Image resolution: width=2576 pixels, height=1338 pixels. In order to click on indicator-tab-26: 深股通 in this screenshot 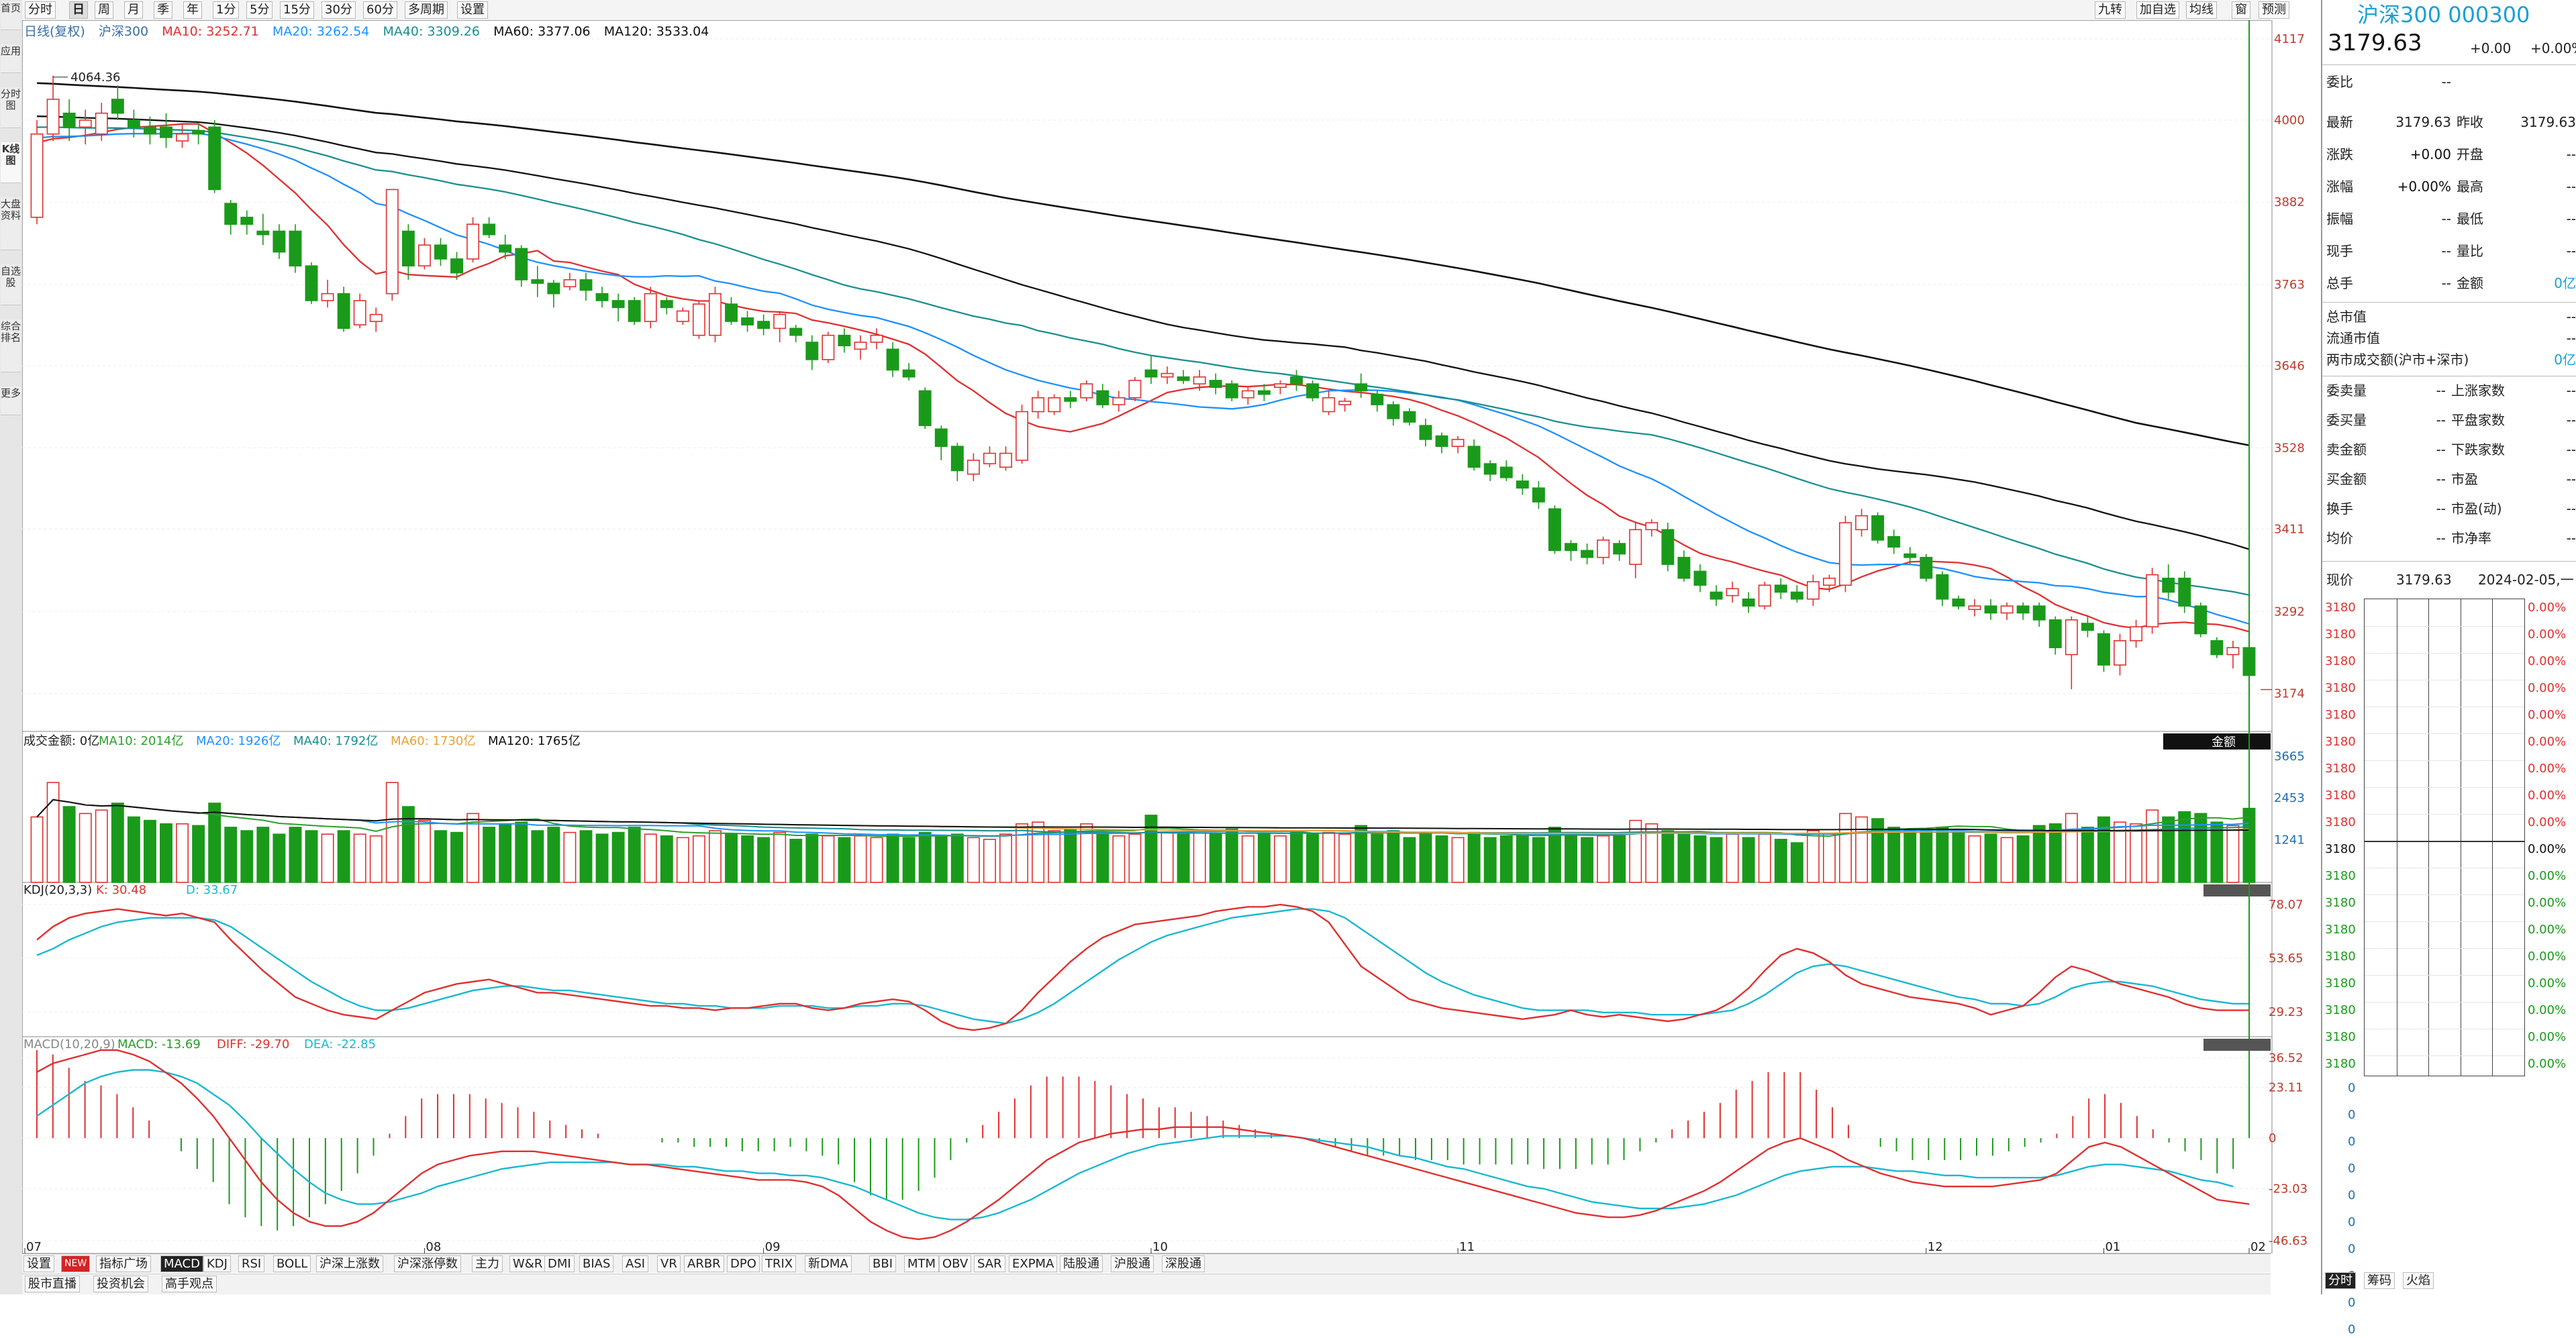, I will do `click(1183, 1263)`.